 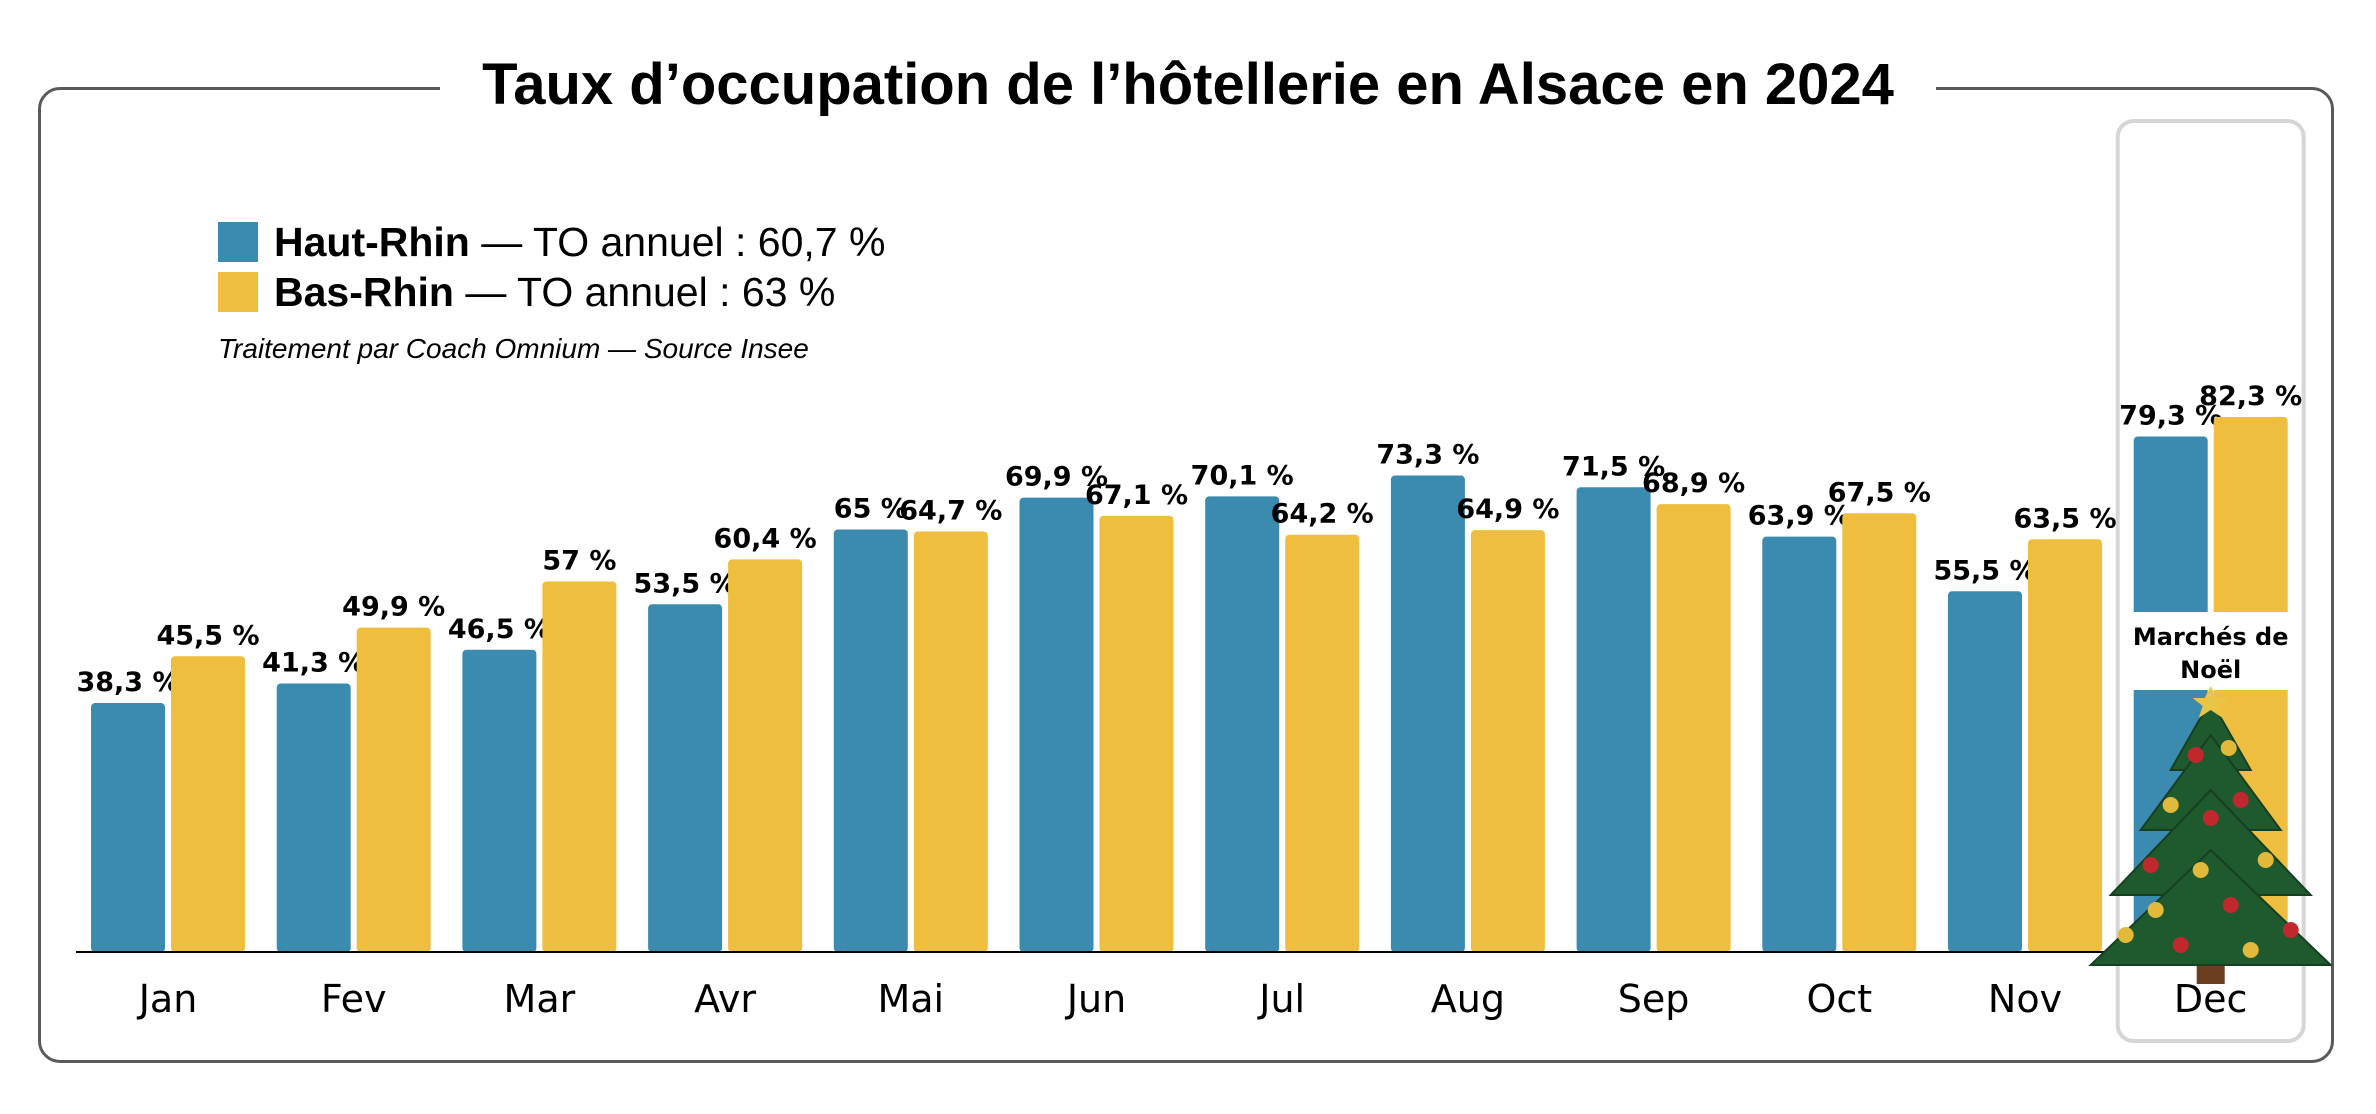 I want to click on legend-name-haut-rhin: Haut-Rhin, so click(x=372, y=241).